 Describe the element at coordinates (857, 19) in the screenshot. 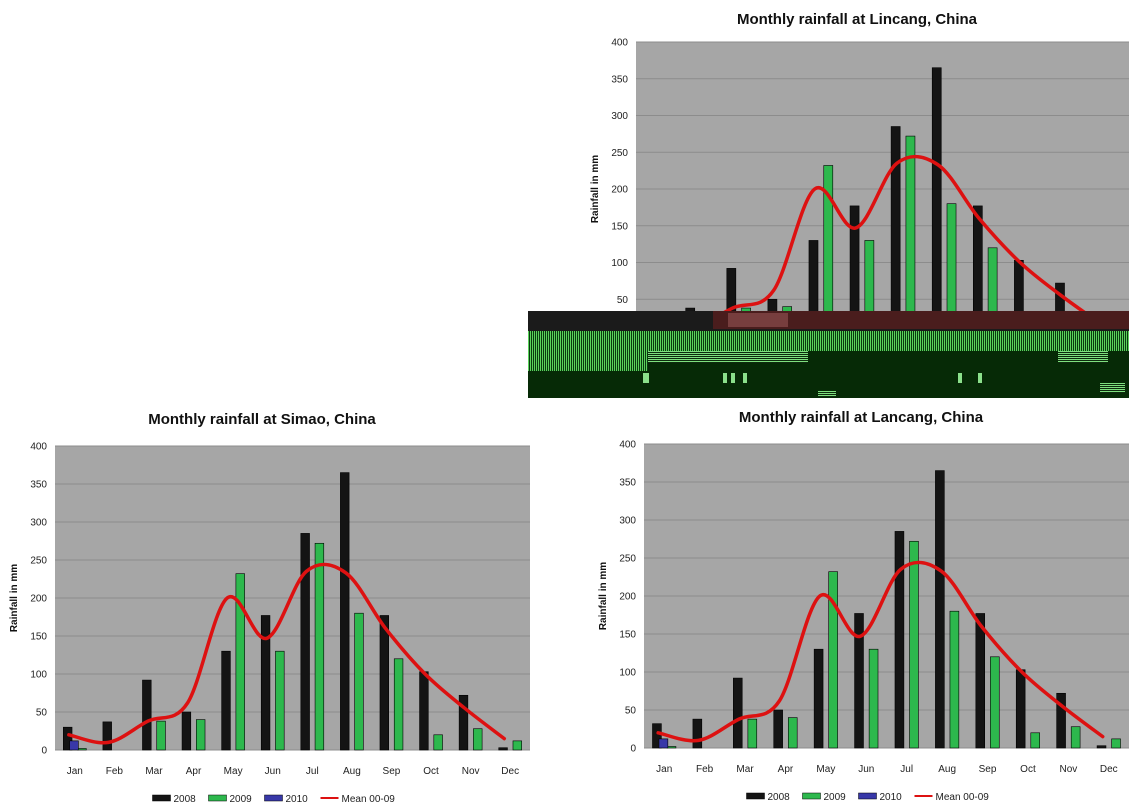

I see `chart-title: Monthly rainfall at Lincang, China` at that location.